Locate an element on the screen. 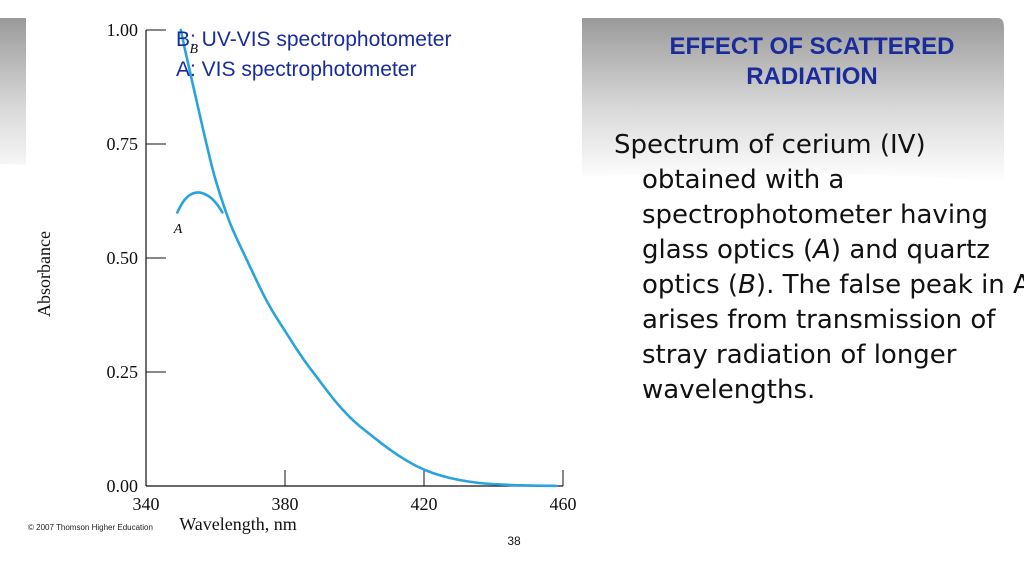  copyright-note: © 2007 Thomson Higher Education is located at coordinates (90, 527).